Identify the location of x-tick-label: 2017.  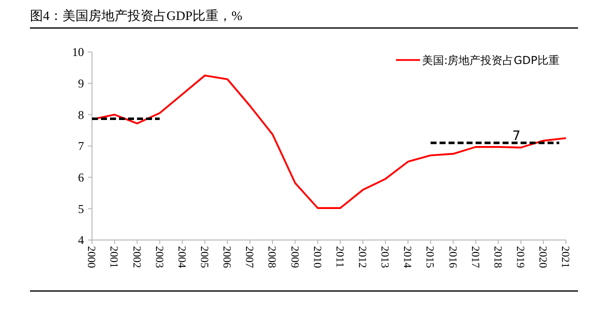
(474, 257).